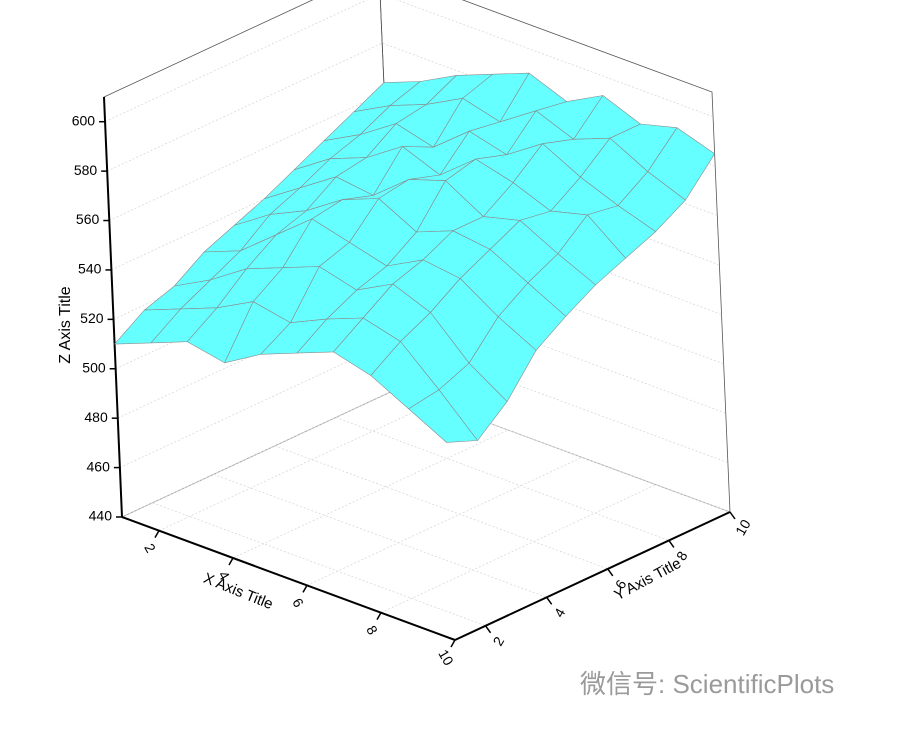  I want to click on z-tick-label: 480, so click(96, 417).